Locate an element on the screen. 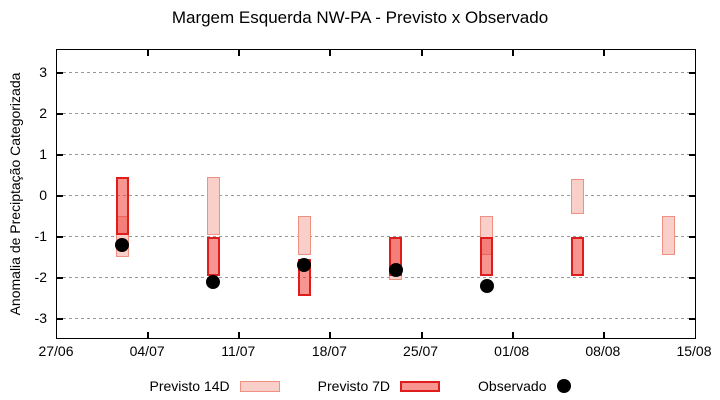  legend-observed-dot-icon is located at coordinates (563, 386).